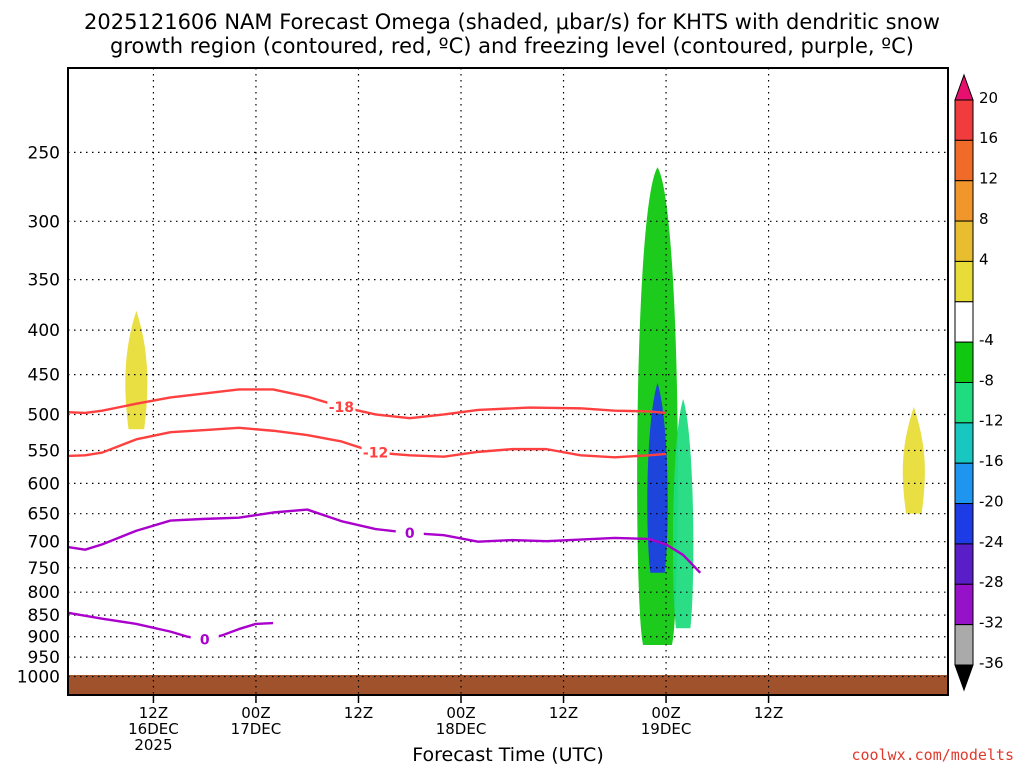 Image resolution: width=1024 pixels, height=768 pixels. What do you see at coordinates (964, 678) in the screenshot?
I see `colorbar-bottom-arrow` at bounding box center [964, 678].